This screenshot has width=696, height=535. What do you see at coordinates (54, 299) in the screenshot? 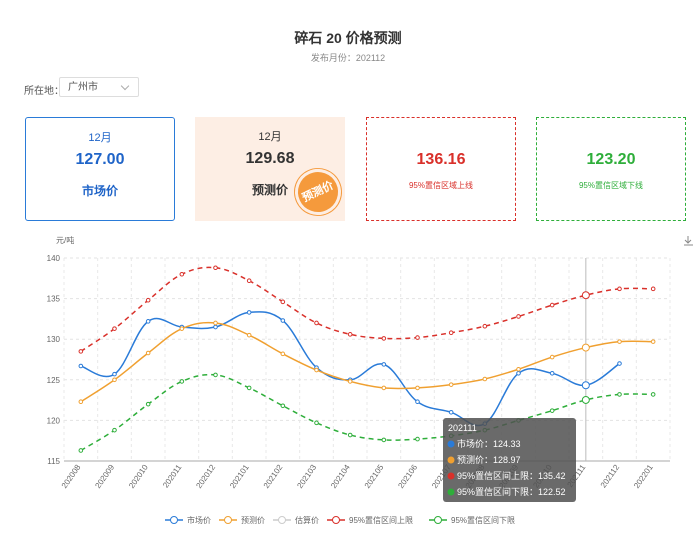
I see `y-tick-label: 135` at bounding box center [54, 299].